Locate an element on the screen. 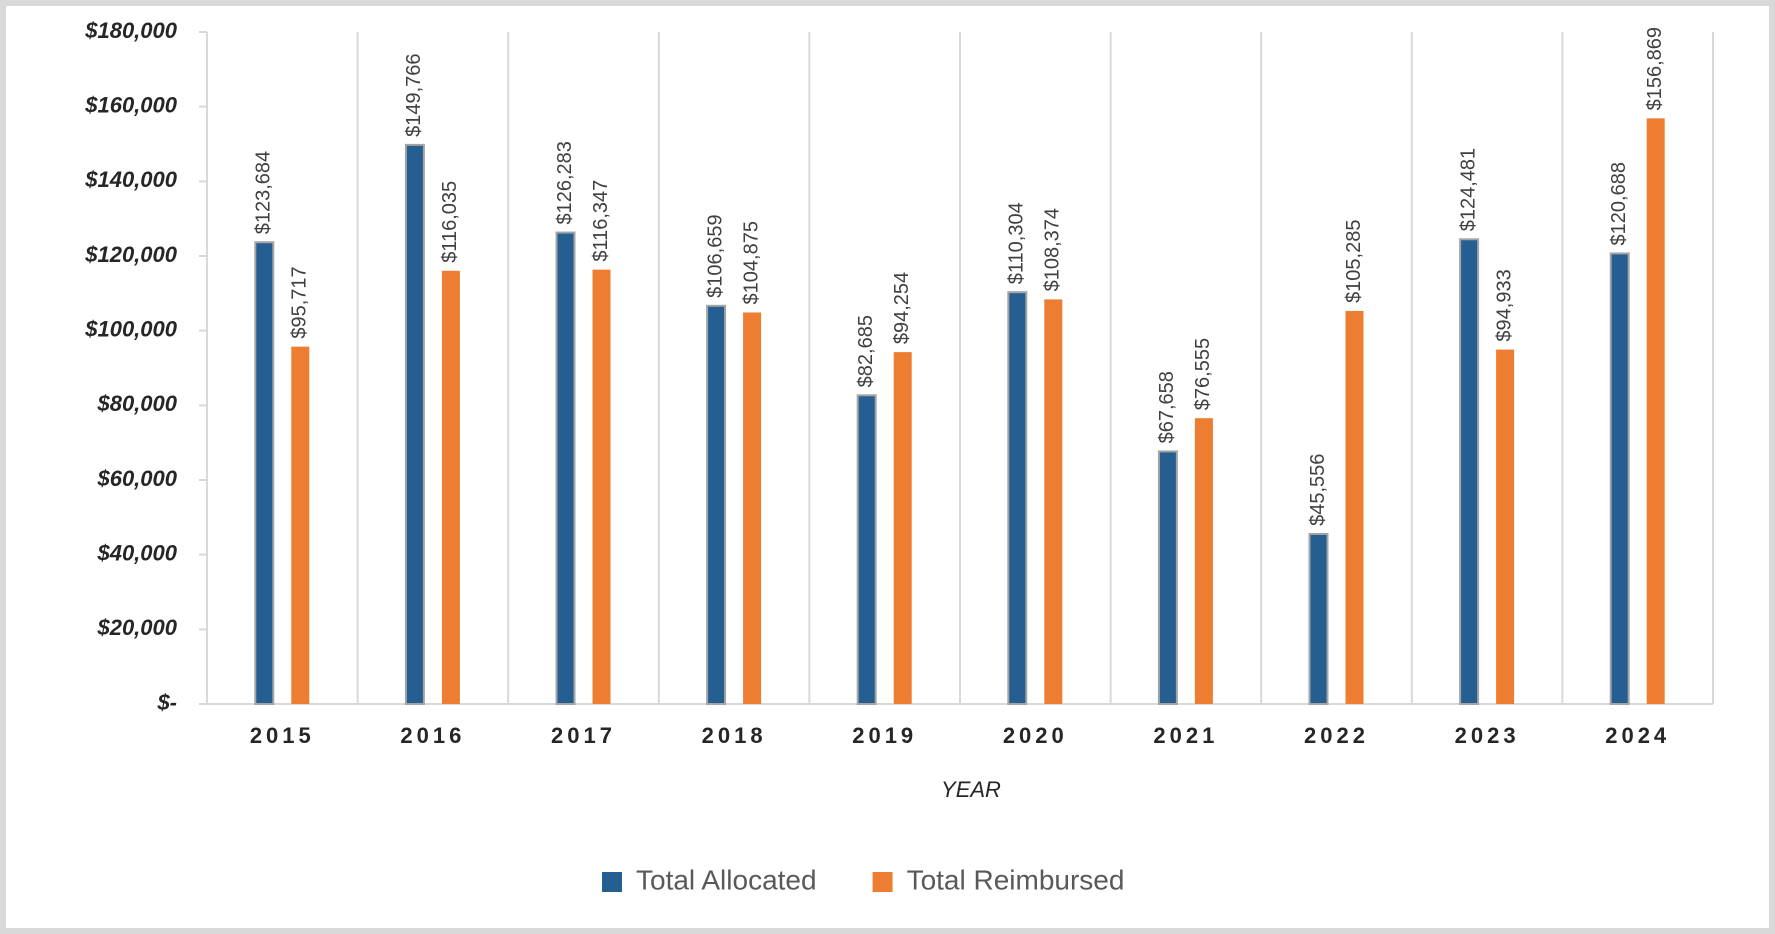 The height and width of the screenshot is (934, 1775). x-axis-title: YEAR is located at coordinates (971, 789).